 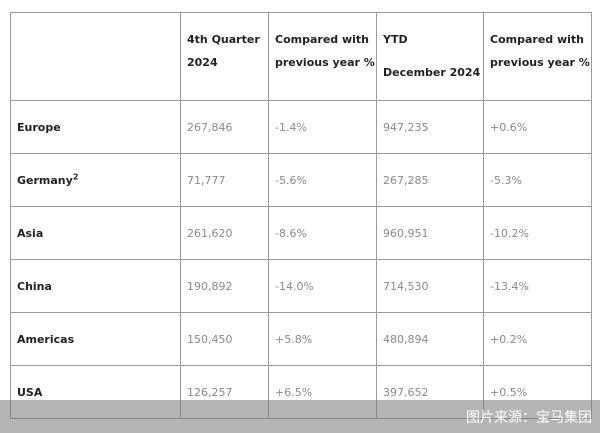 I want to click on region-name: Germany, so click(x=45, y=180).